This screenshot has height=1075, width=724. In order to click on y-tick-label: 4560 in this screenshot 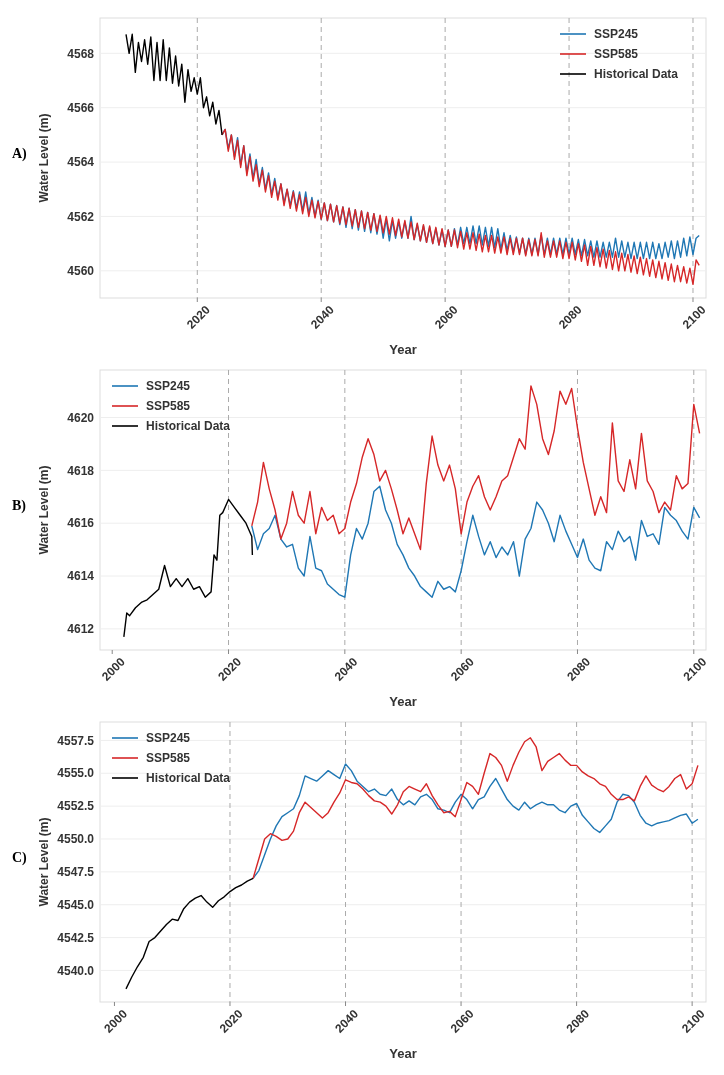, I will do `click(81, 271)`.